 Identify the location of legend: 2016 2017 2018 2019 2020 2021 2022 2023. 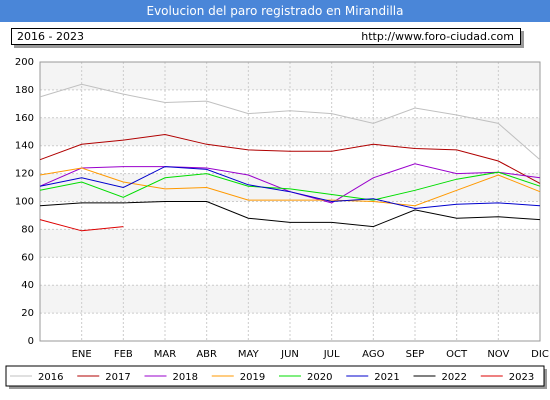
(276, 377).